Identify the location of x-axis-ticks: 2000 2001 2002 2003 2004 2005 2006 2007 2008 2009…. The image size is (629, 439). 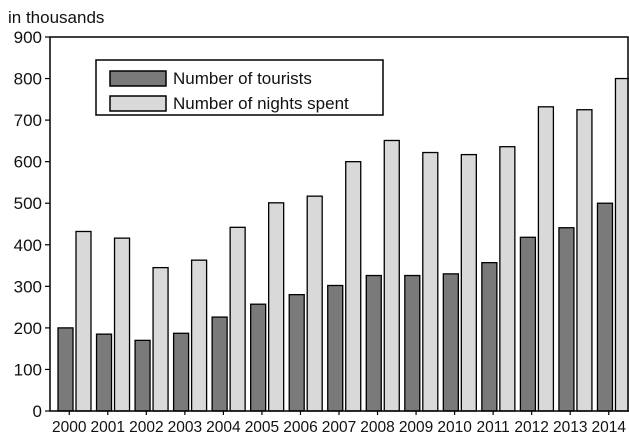
(339, 423).